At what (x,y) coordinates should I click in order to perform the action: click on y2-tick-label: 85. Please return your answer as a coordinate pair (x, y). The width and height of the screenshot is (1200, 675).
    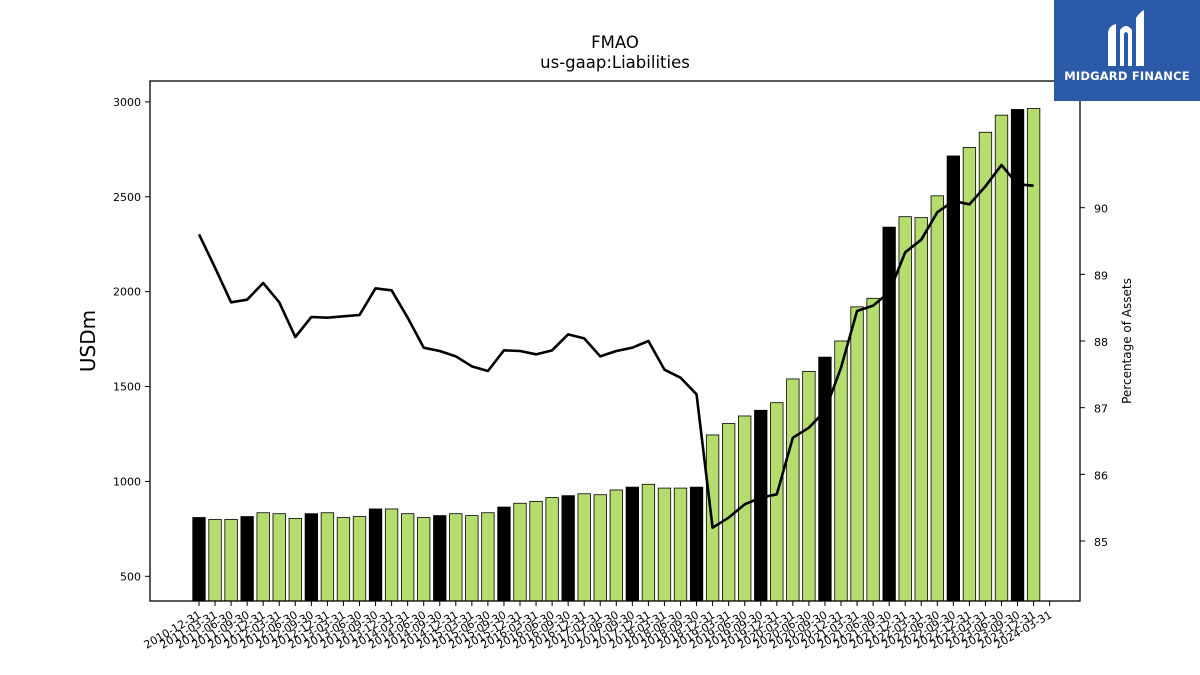
    Looking at the image, I should click on (1101, 542).